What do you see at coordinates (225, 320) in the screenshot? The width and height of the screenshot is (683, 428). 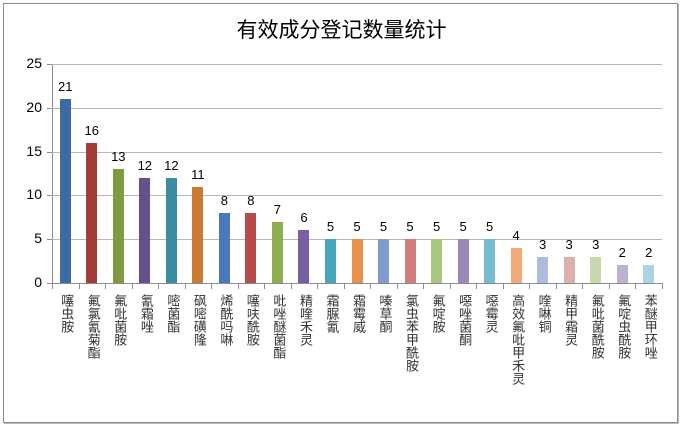 I see `x-category-label: 烯酰吗啉` at bounding box center [225, 320].